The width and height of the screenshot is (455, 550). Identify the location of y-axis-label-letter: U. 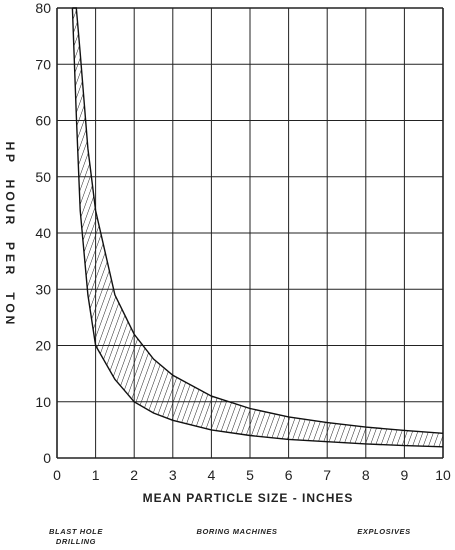
(10, 208).